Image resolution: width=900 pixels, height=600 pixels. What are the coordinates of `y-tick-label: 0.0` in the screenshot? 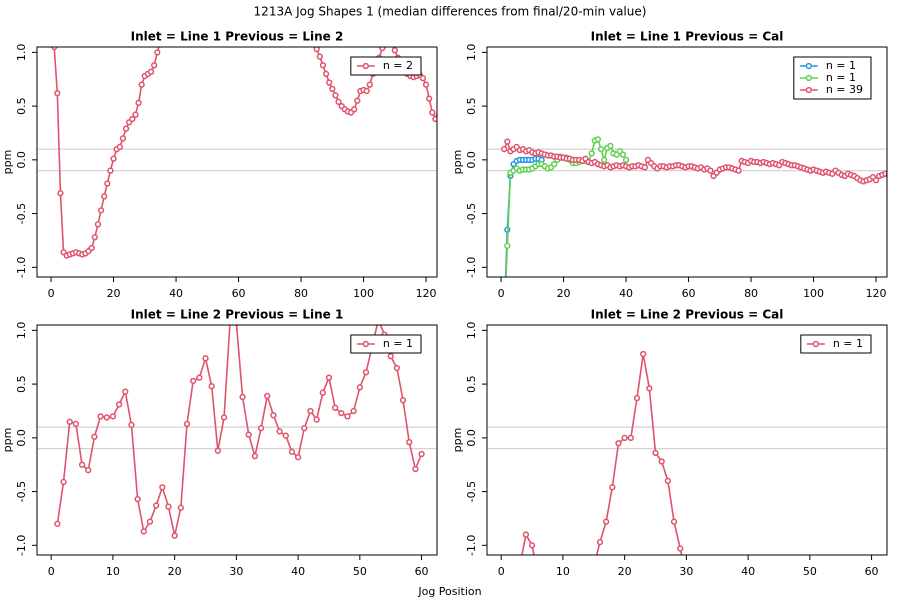 It's located at (21, 160).